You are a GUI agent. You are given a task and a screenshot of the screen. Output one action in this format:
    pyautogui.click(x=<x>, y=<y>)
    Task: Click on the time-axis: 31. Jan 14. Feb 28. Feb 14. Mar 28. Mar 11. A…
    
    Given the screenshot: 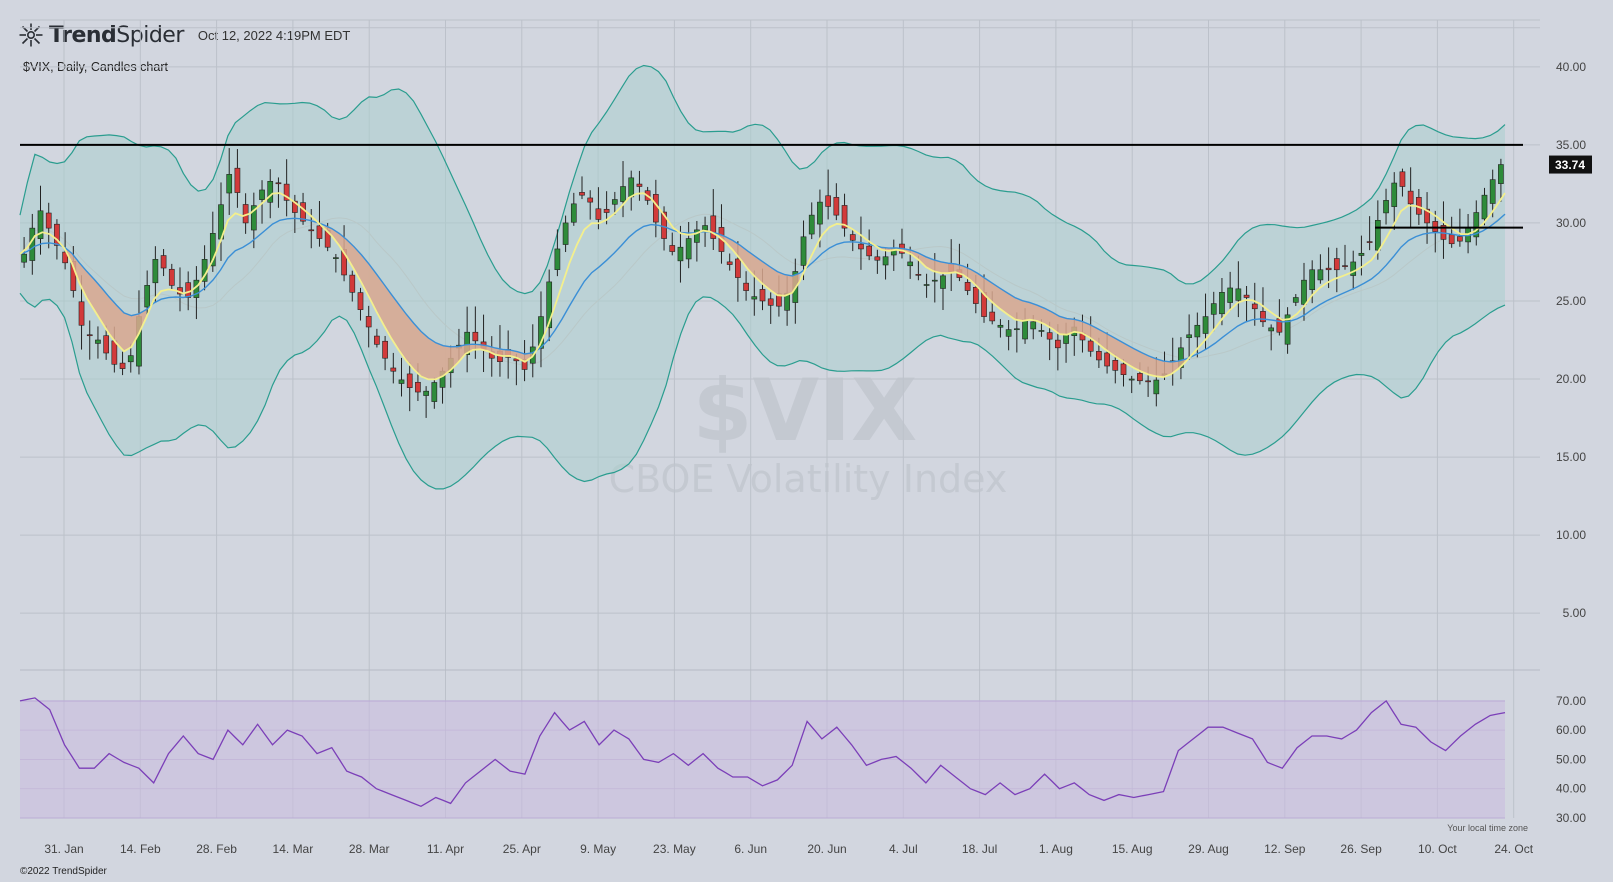 What is the action you would take?
    pyautogui.click(x=788, y=849)
    